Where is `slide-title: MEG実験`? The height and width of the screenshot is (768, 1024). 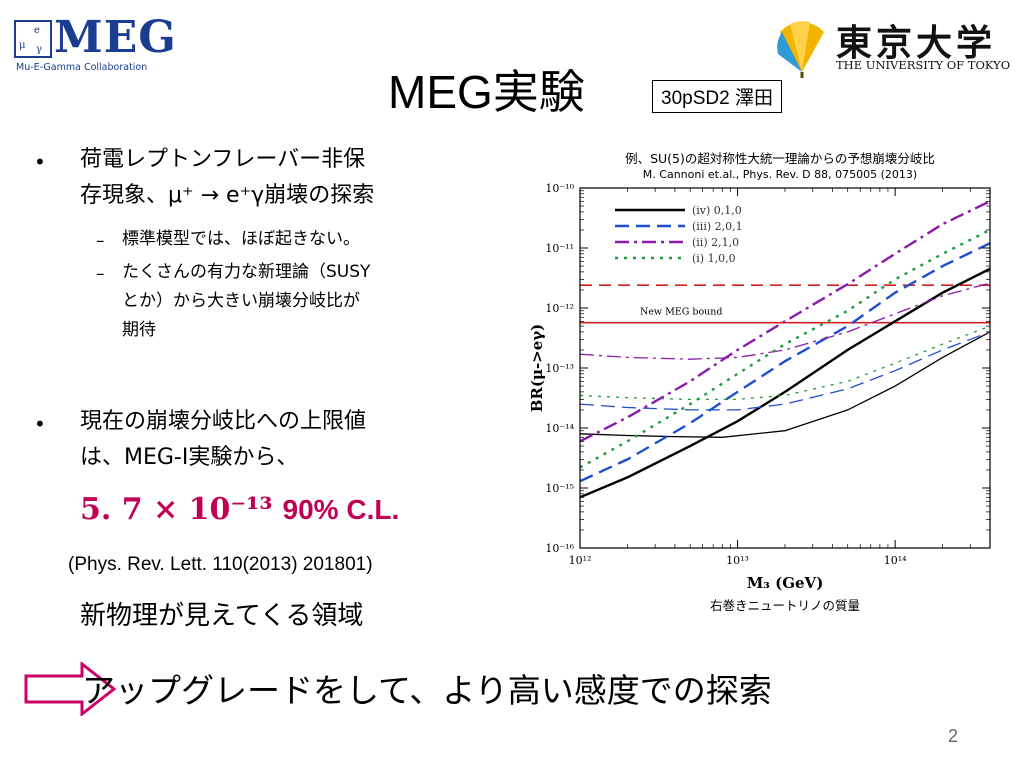
slide-title: MEG実験 is located at coordinates (486, 92).